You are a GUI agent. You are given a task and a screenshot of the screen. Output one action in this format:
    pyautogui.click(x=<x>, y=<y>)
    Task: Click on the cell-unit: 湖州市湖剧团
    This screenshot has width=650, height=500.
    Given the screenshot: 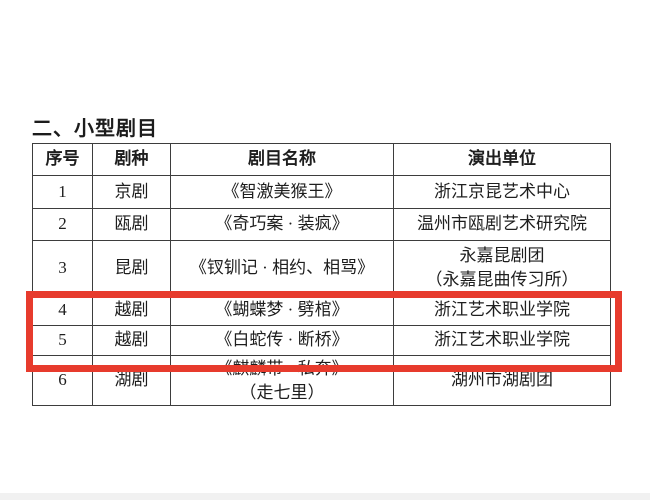 What is the action you would take?
    pyautogui.click(x=502, y=380)
    